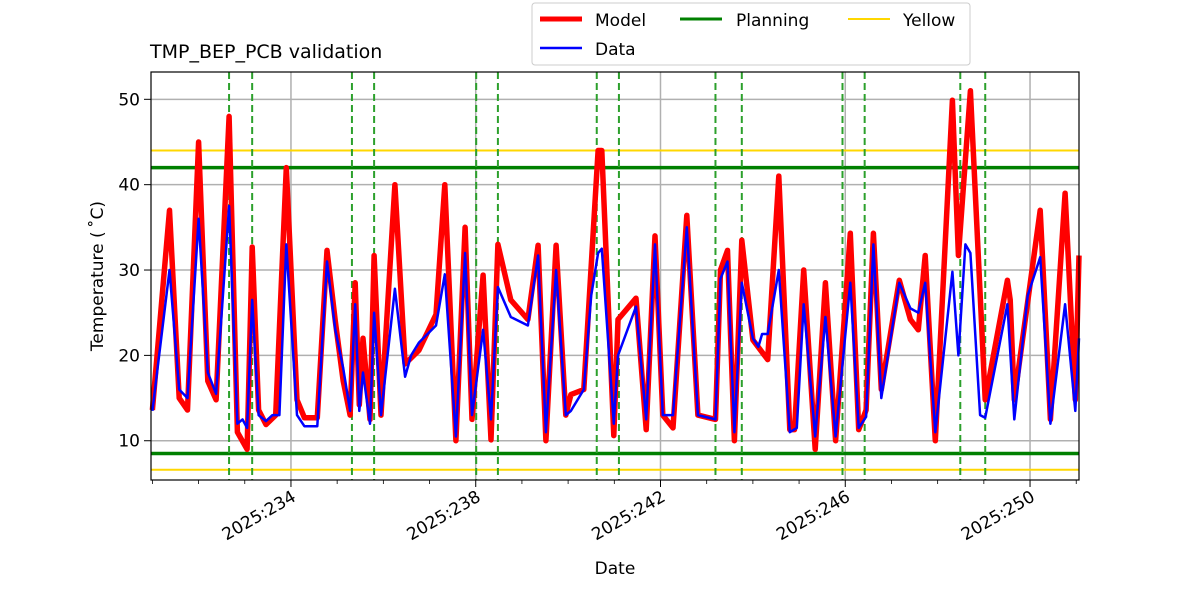 The image size is (1200, 604). I want to click on x-tick-label: 2025:250, so click(998, 516).